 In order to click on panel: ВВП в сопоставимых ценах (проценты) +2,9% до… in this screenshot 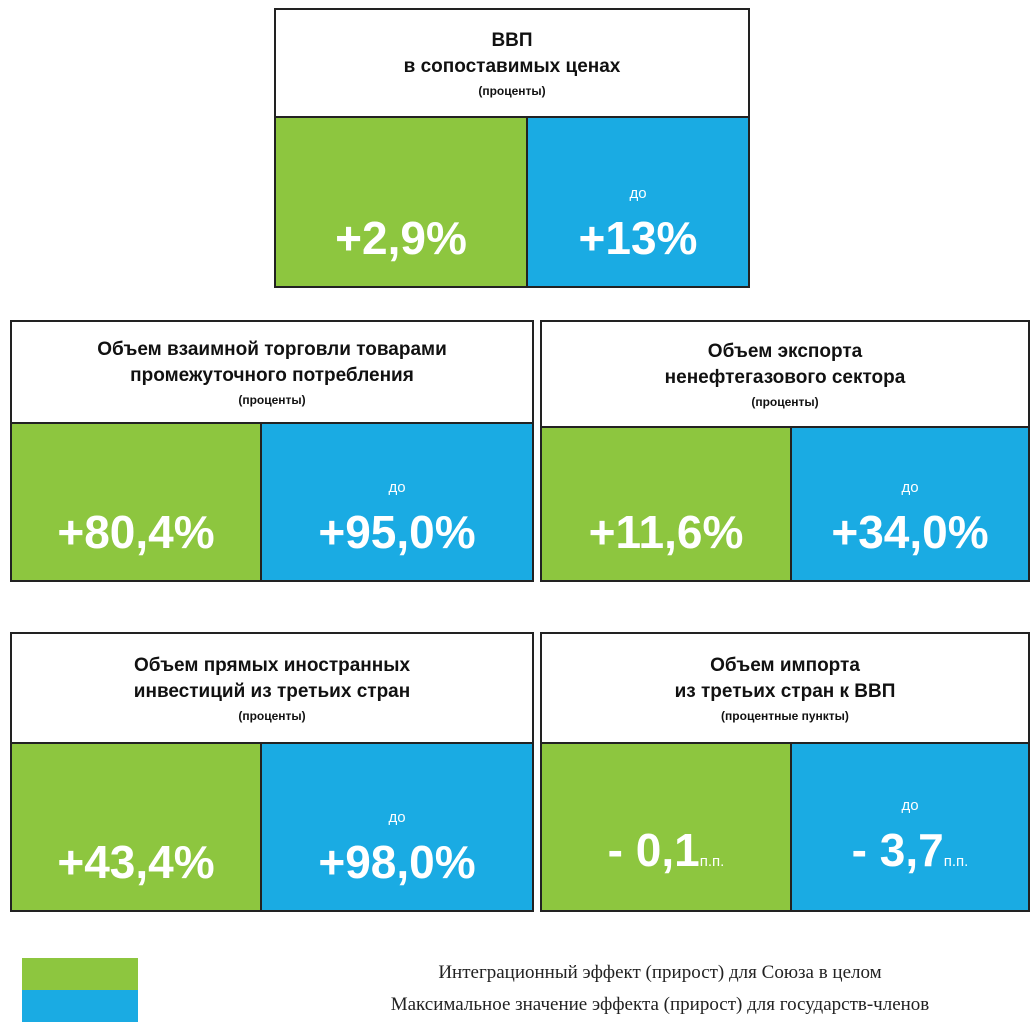, I will do `click(512, 148)`.